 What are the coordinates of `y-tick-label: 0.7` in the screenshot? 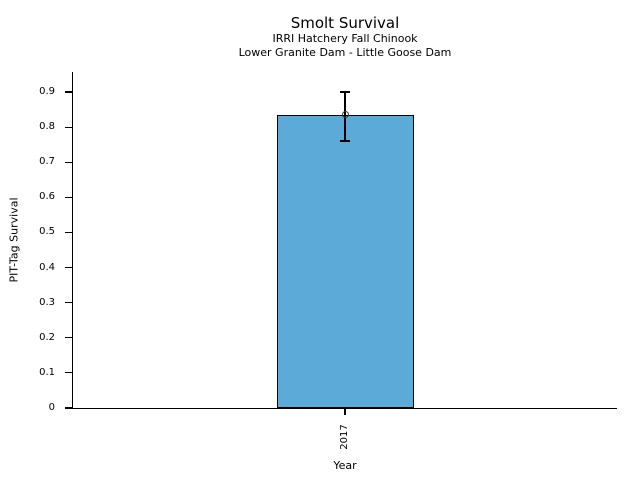 It's located at (47, 162).